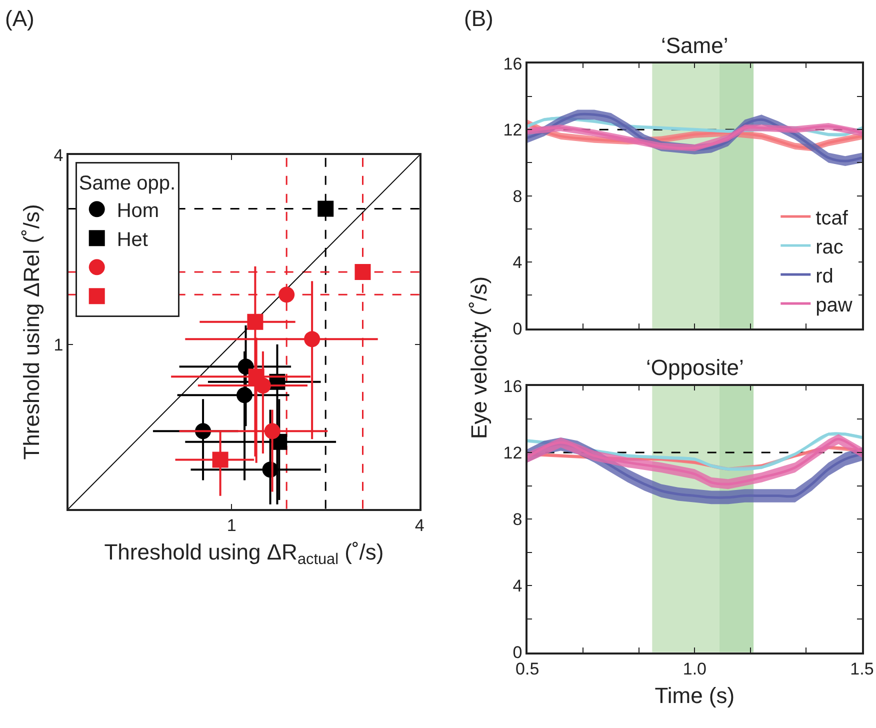 The height and width of the screenshot is (728, 876). Describe the element at coordinates (132, 239) in the screenshot. I see `legend-label: Het` at that location.